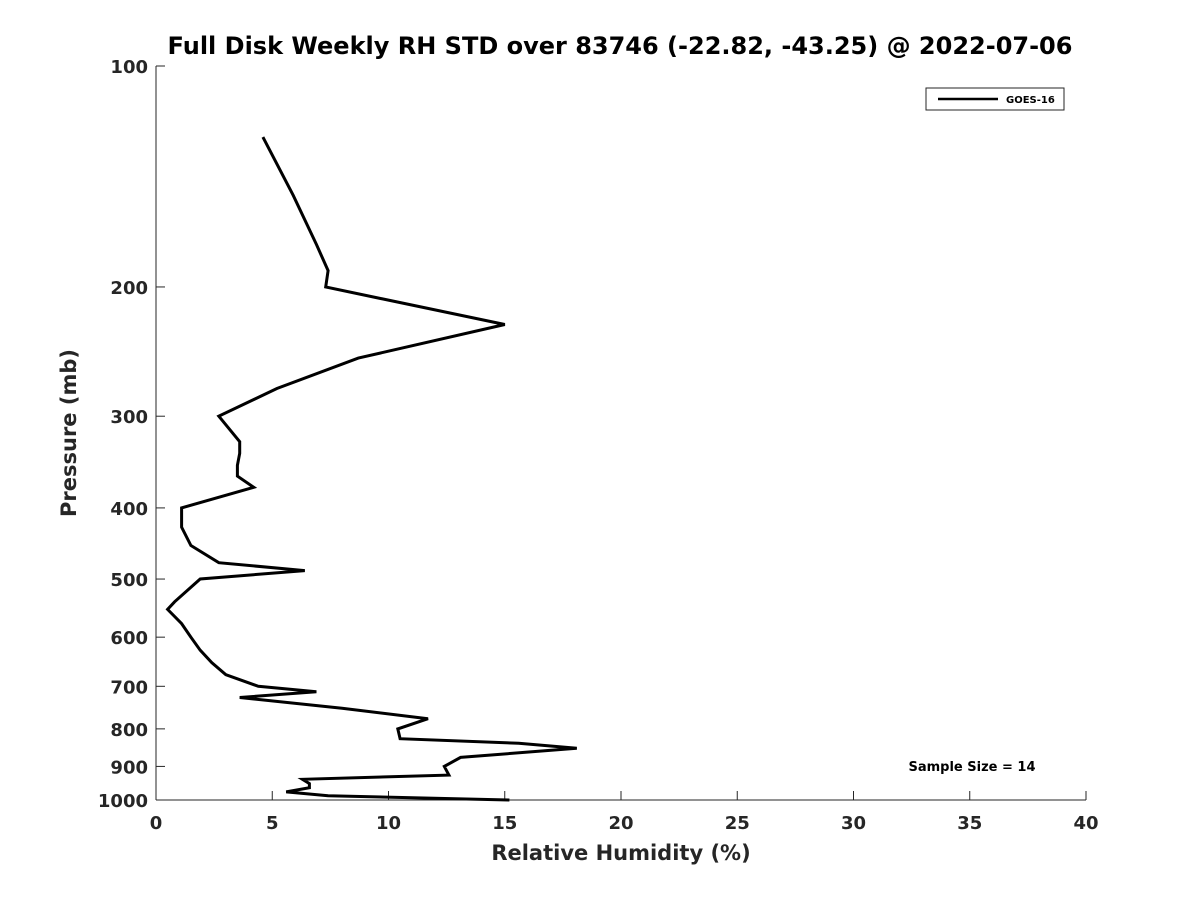 The height and width of the screenshot is (900, 1200). What do you see at coordinates (737, 823) in the screenshot?
I see `x-tick-label: 25` at bounding box center [737, 823].